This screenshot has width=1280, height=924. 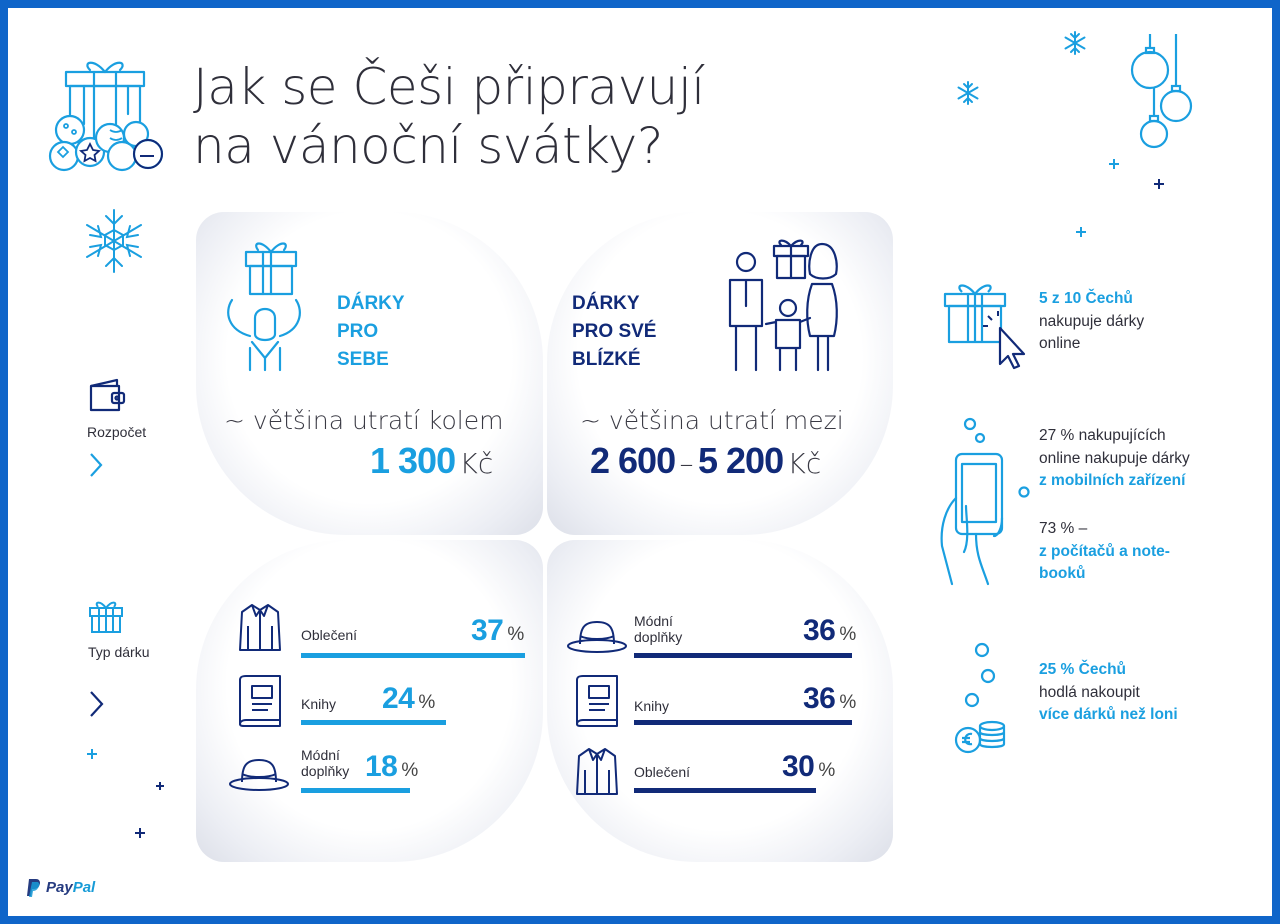 I want to click on gift-type-label: Typ dárku, so click(x=119, y=652).